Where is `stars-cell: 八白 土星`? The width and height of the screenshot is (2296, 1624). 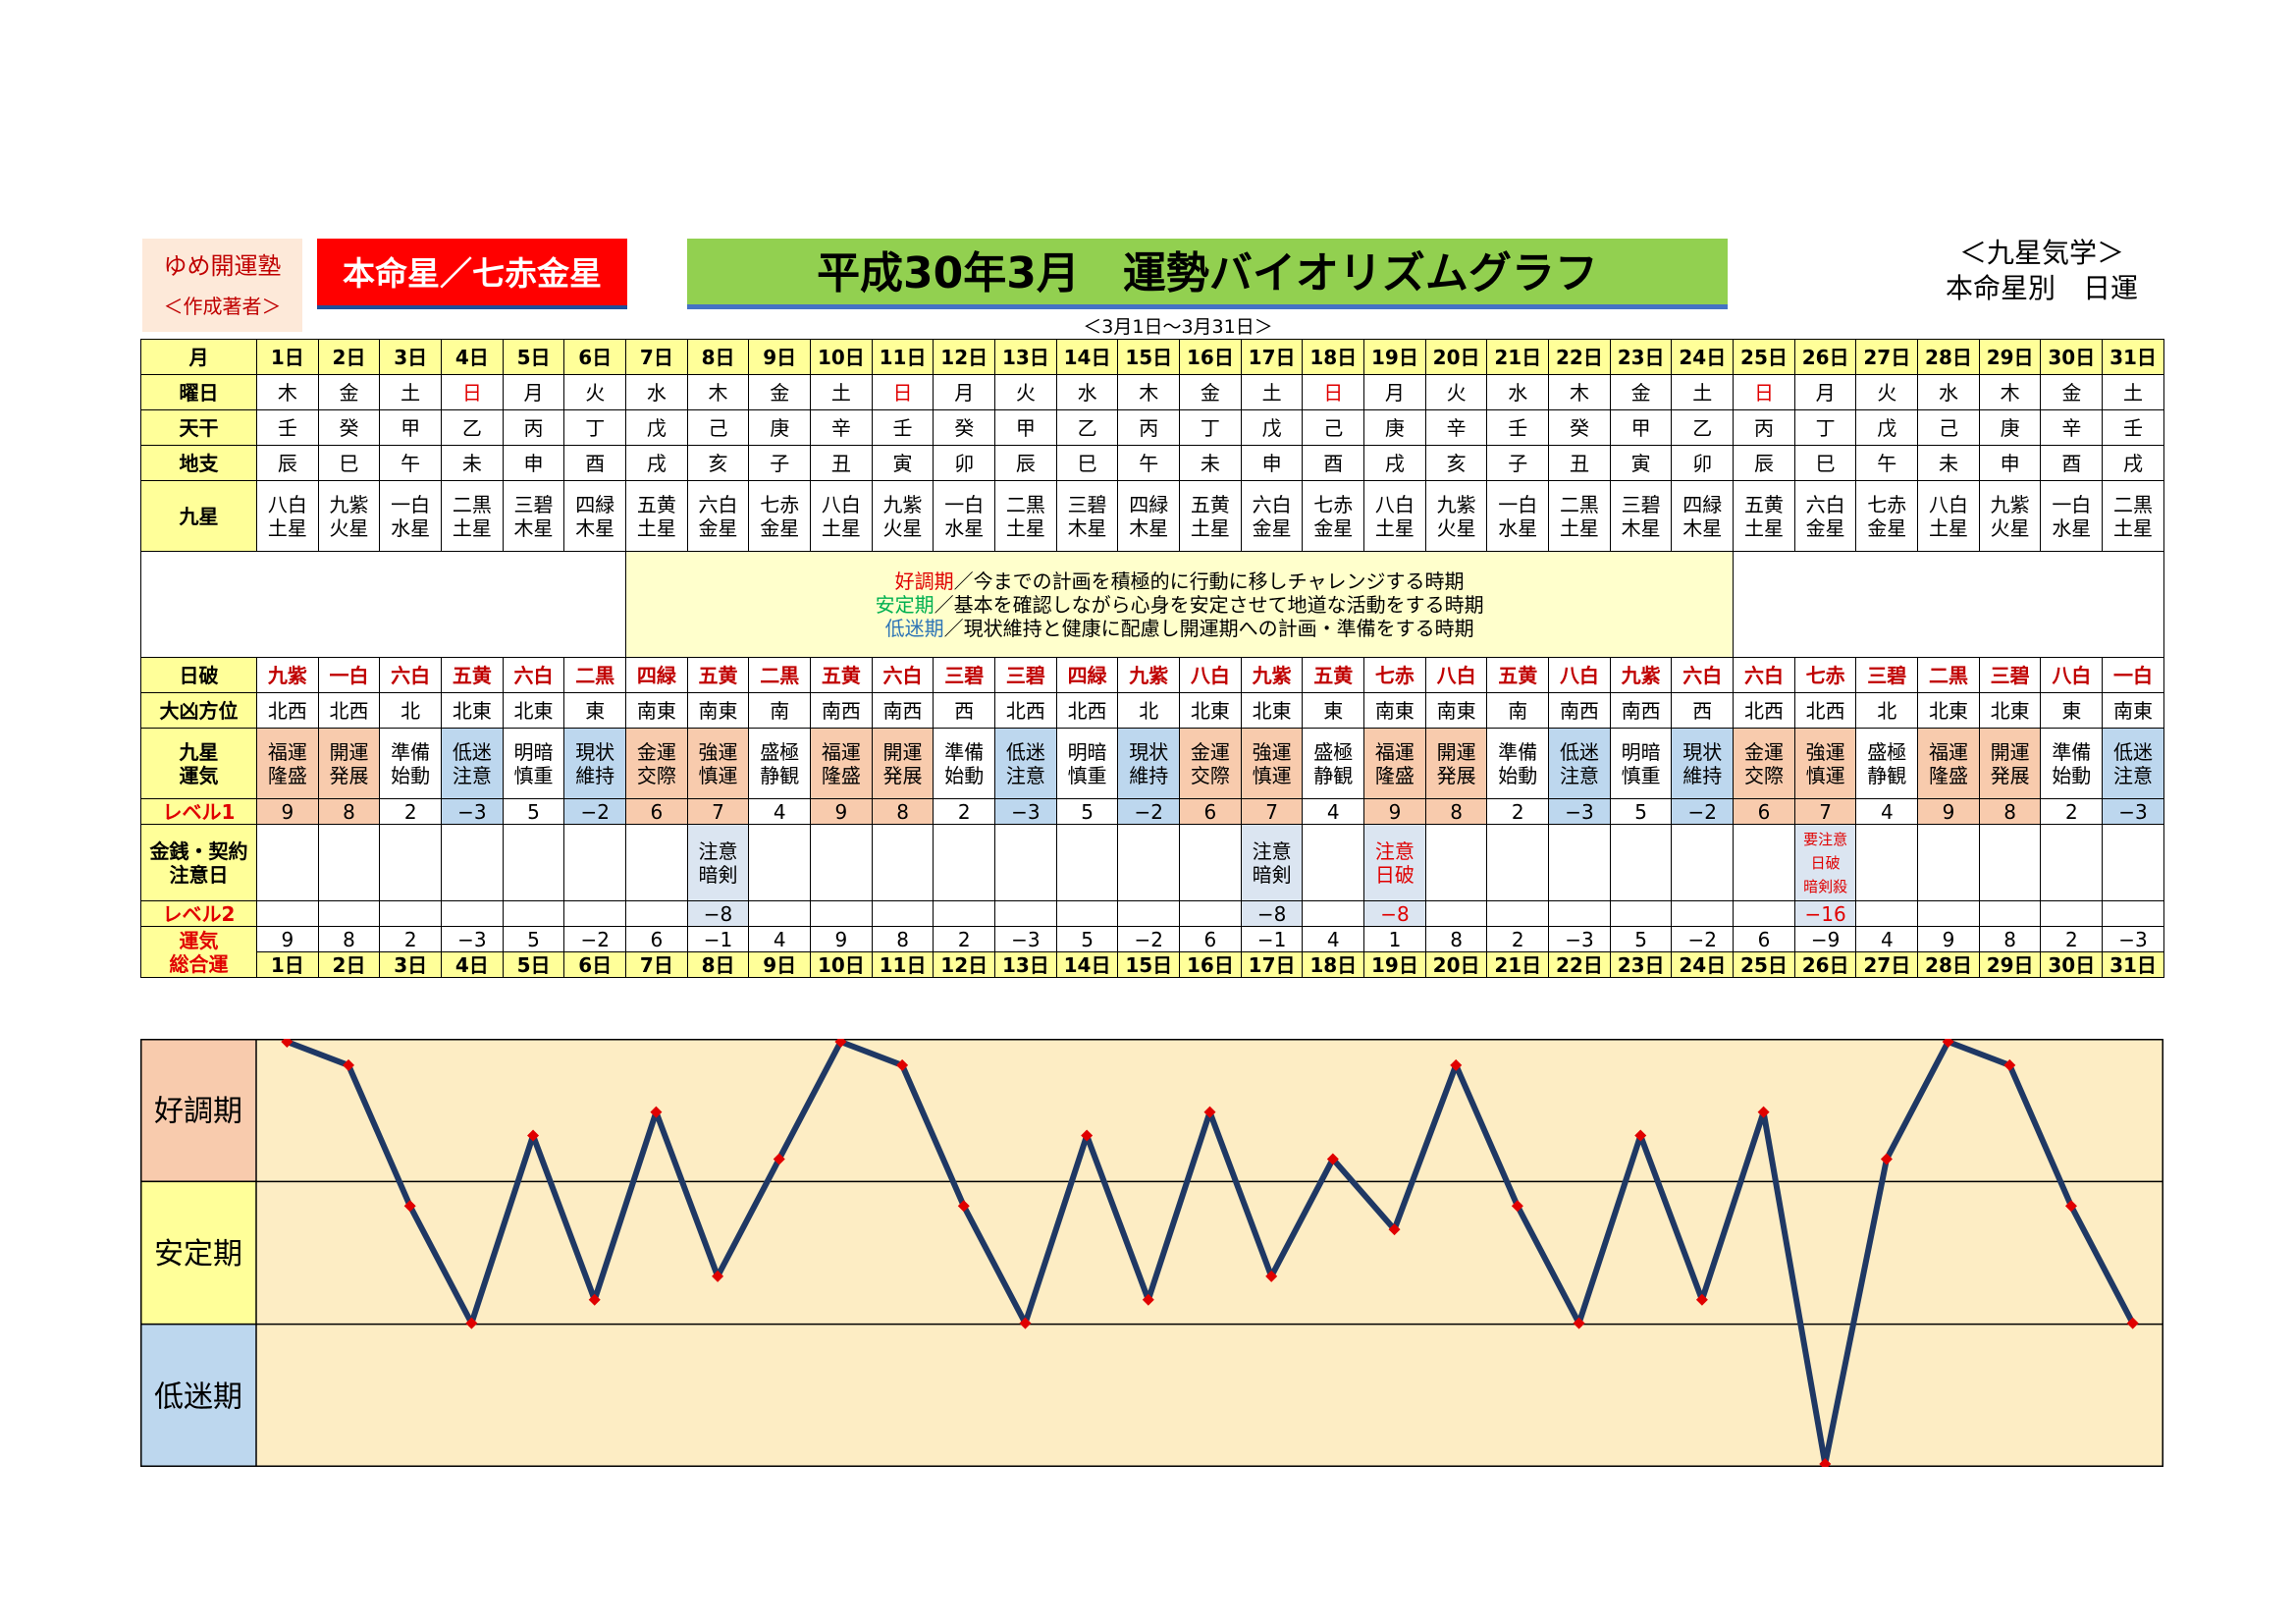
stars-cell: 八白 土星 is located at coordinates (1394, 516).